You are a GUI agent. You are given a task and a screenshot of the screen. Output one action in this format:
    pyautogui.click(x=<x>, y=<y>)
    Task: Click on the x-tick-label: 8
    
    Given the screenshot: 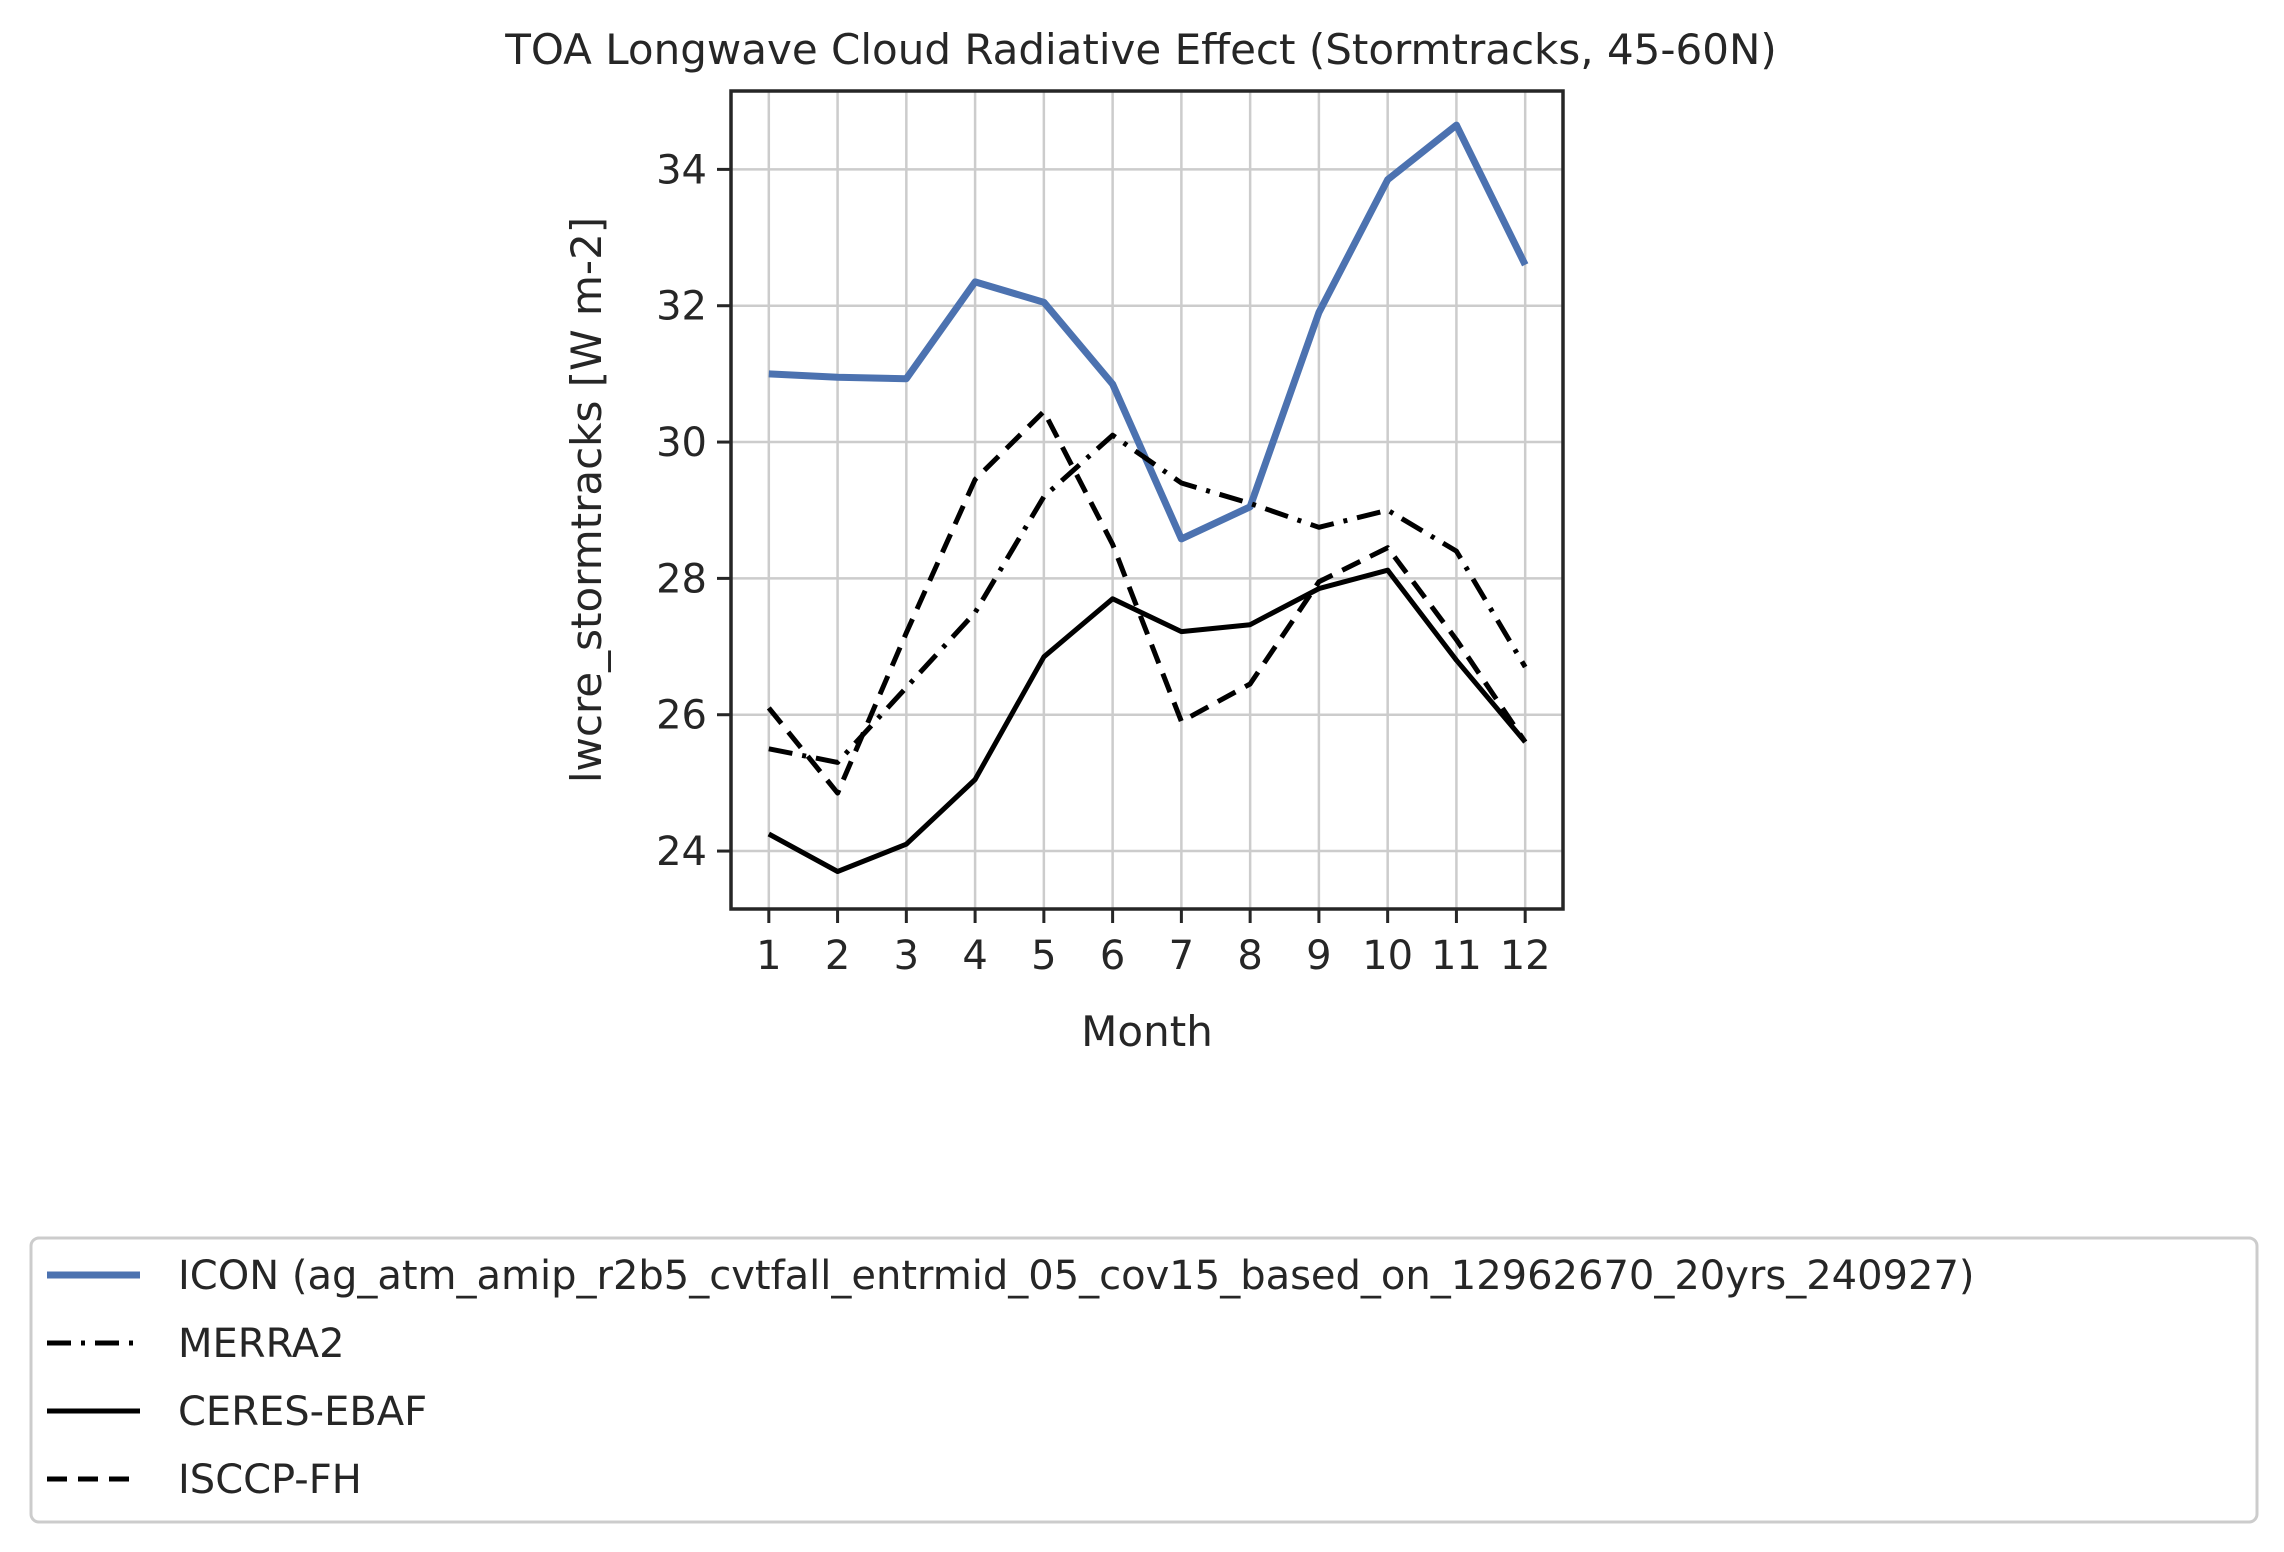 What is the action you would take?
    pyautogui.click(x=1249, y=956)
    